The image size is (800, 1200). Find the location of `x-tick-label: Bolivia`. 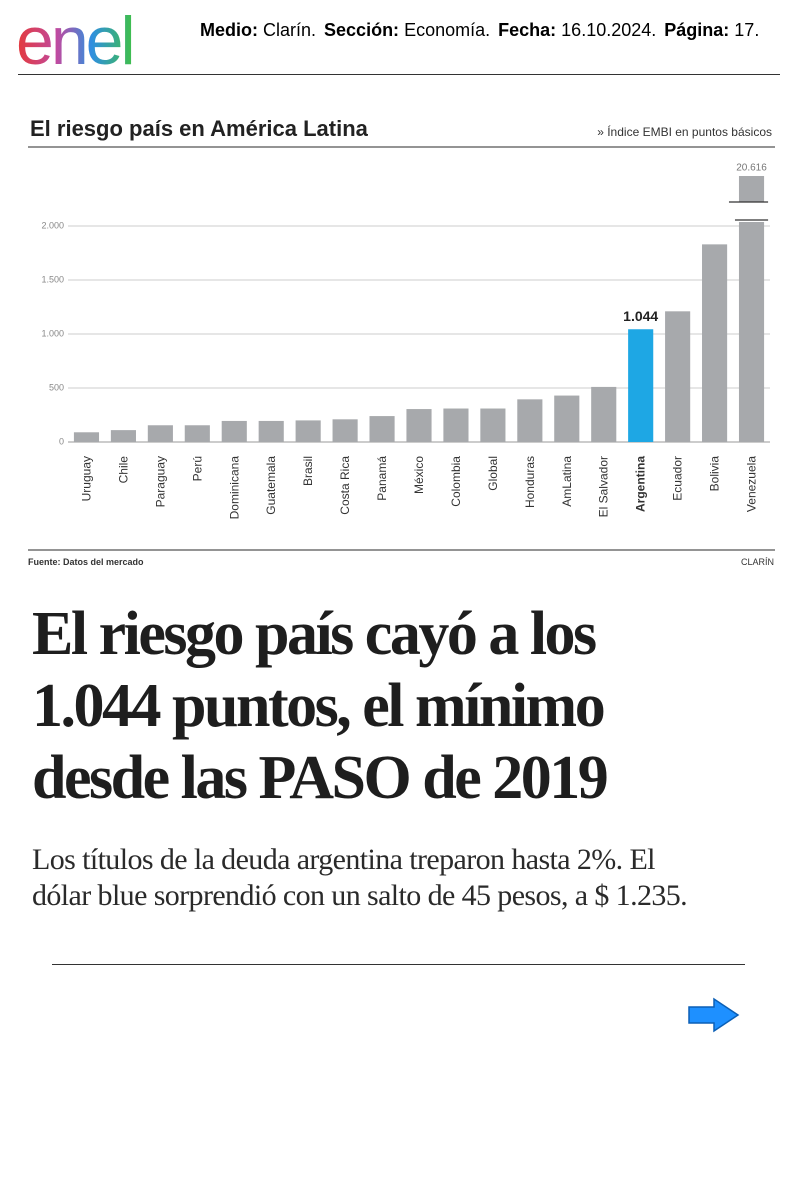

x-tick-label: Bolivia is located at coordinates (715, 474).